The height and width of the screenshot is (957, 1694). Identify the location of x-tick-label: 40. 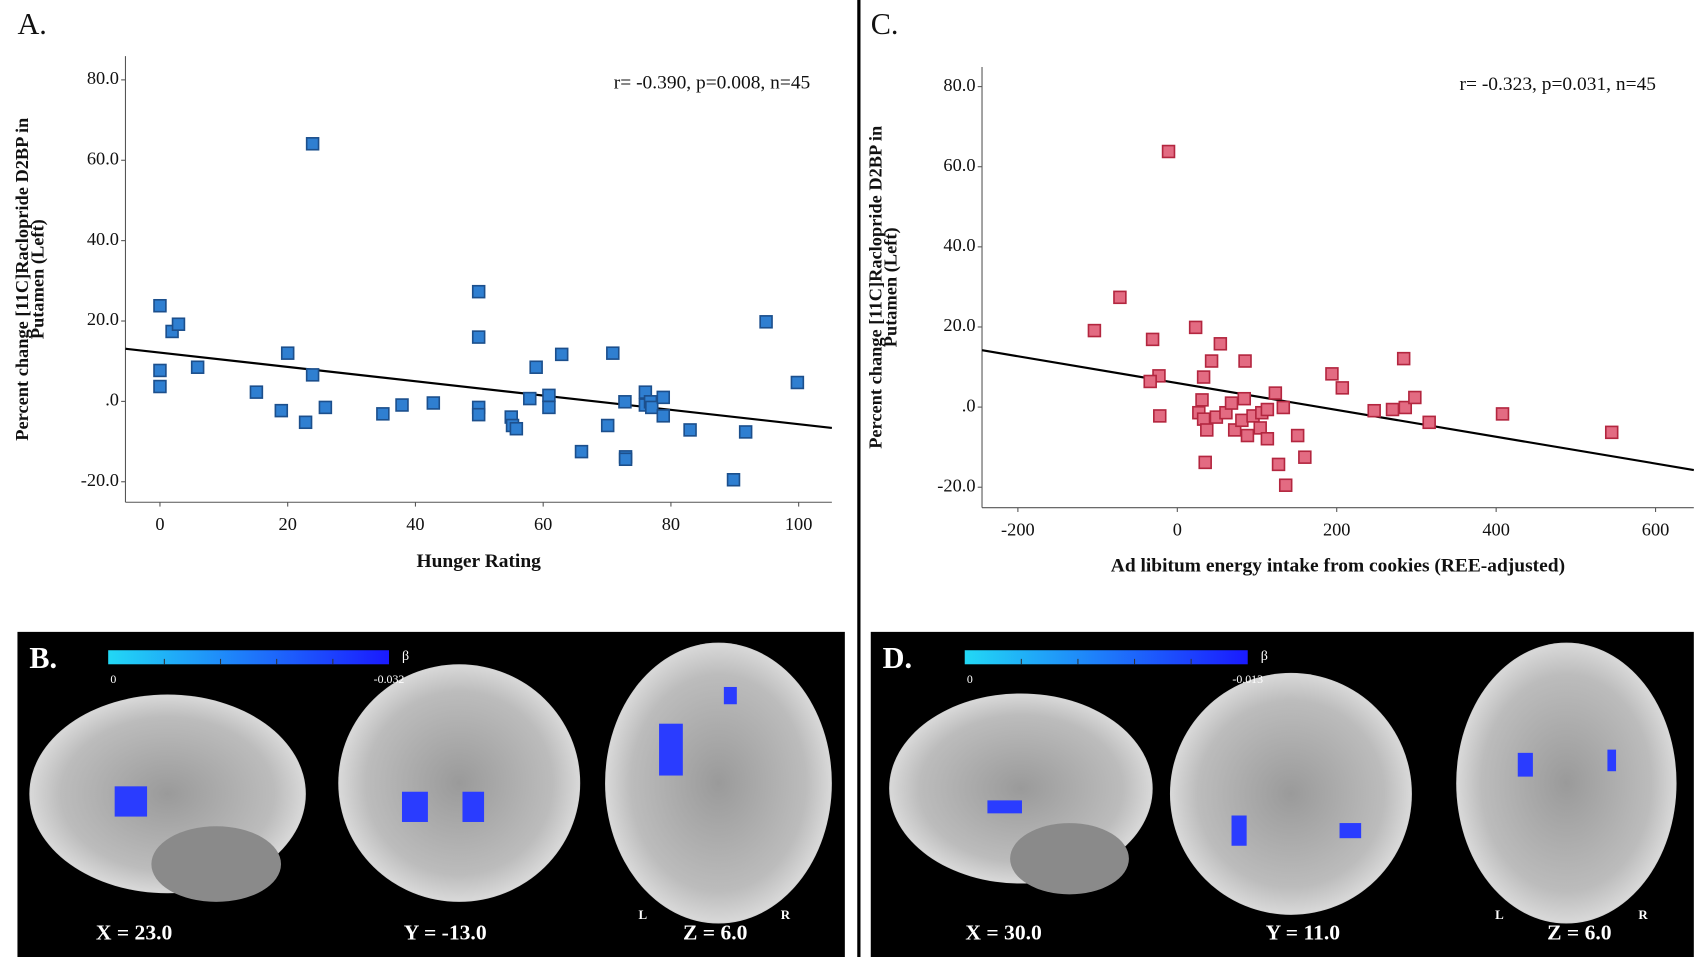
(415, 524).